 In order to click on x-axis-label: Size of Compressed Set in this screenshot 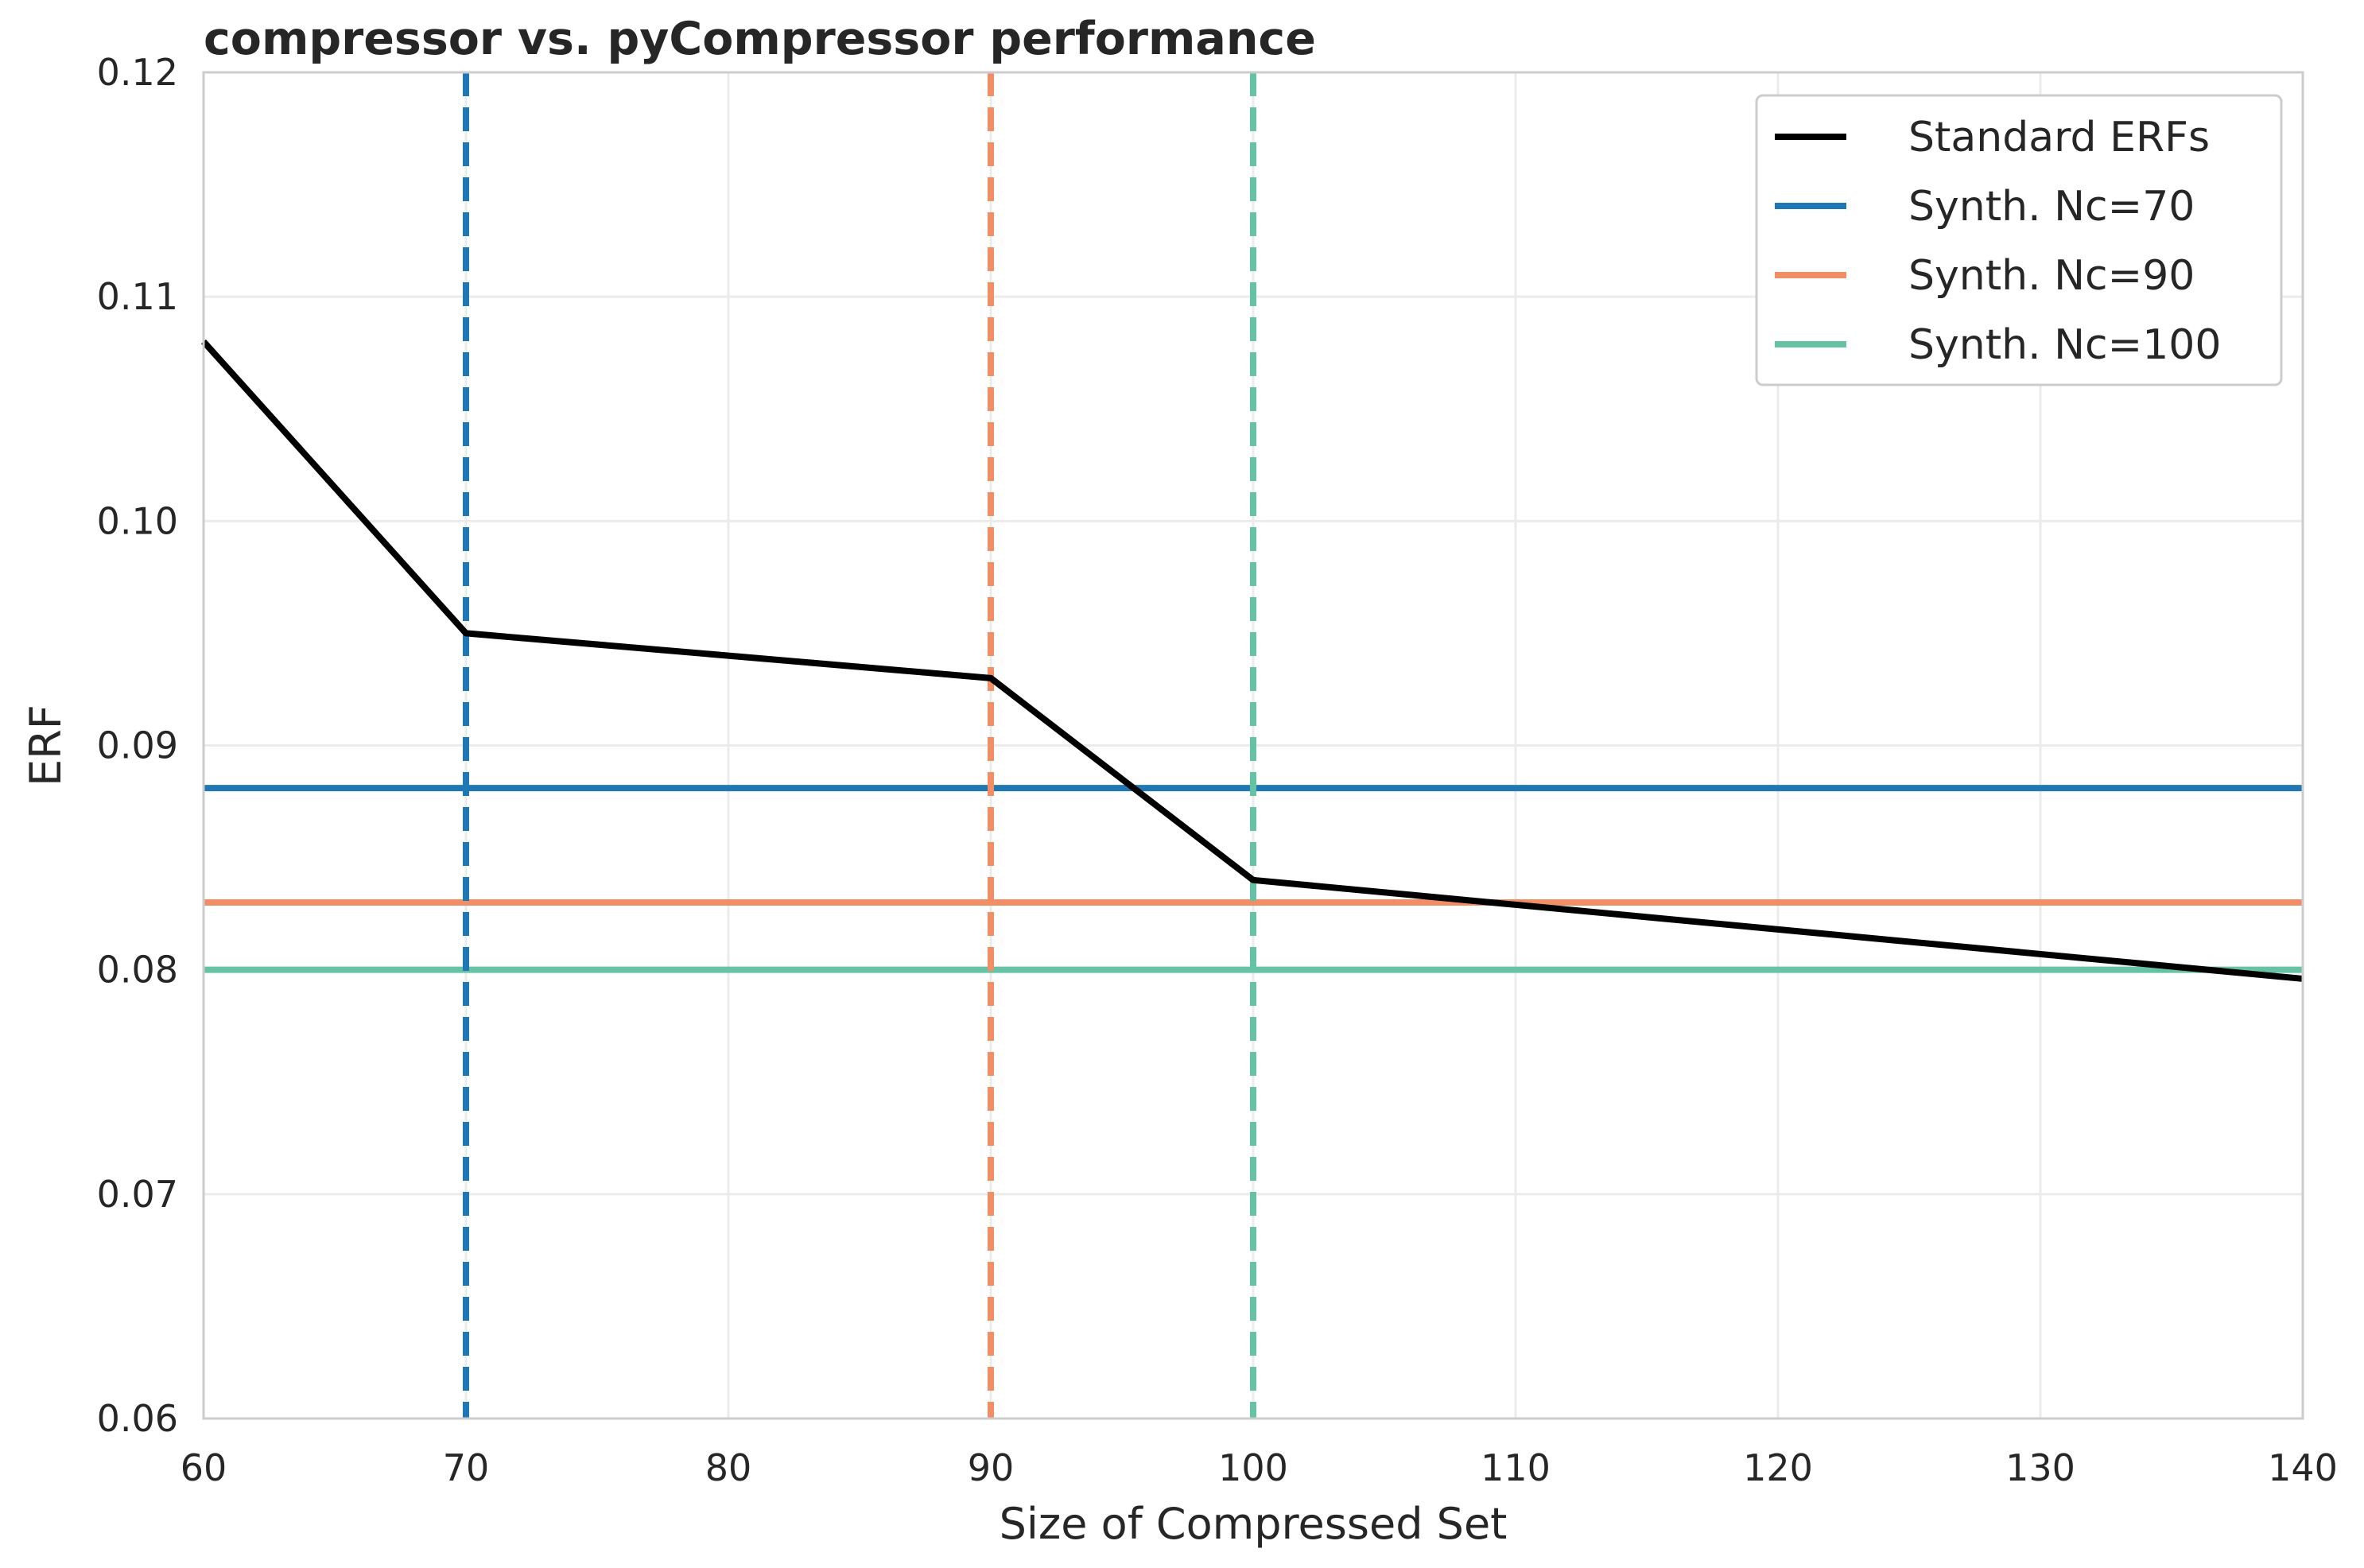, I will do `click(1254, 1524)`.